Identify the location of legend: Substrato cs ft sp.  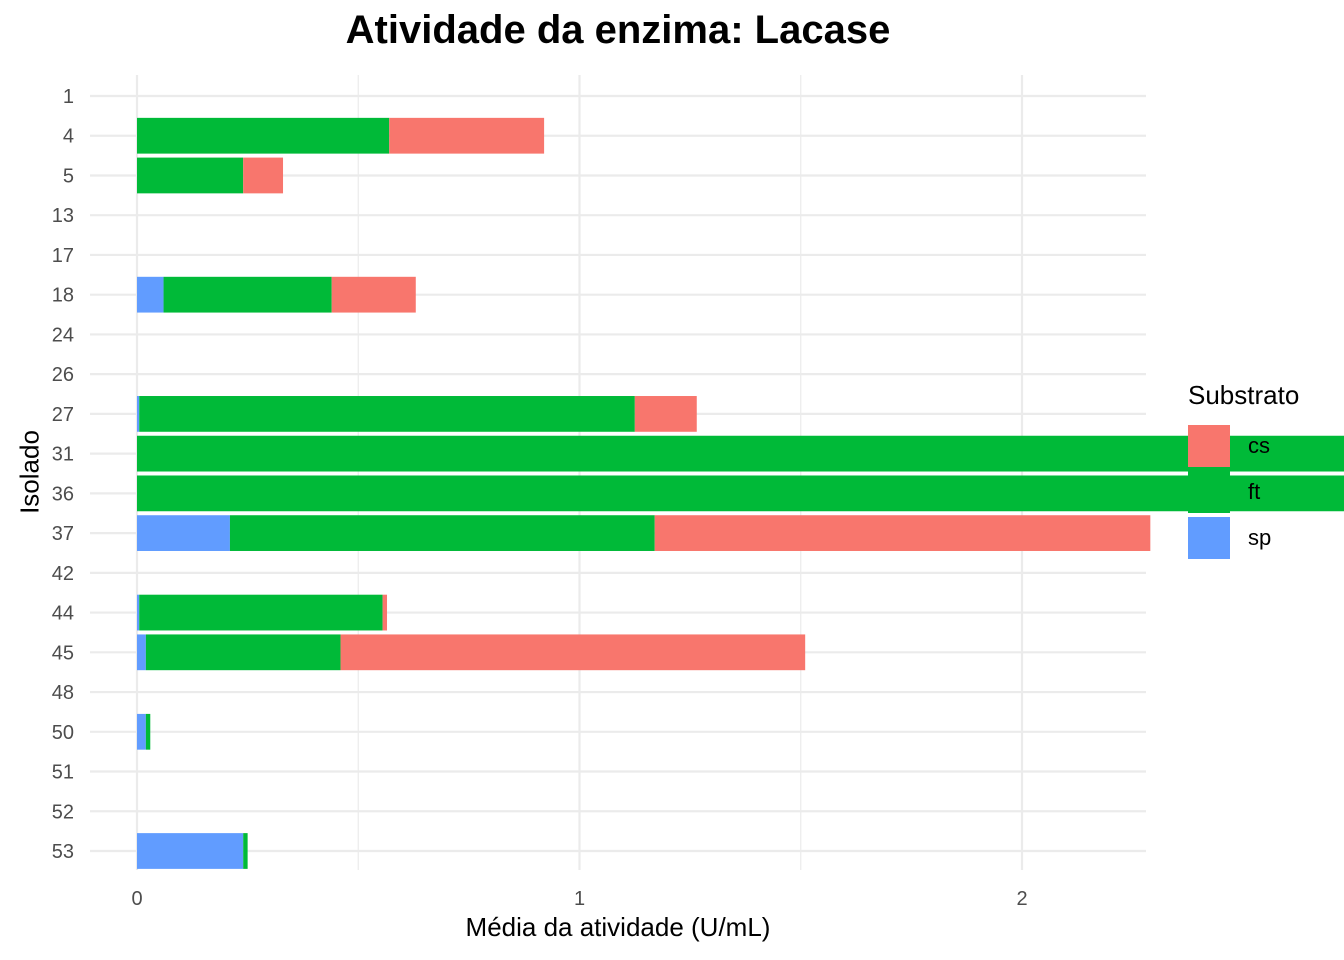
(1243, 470).